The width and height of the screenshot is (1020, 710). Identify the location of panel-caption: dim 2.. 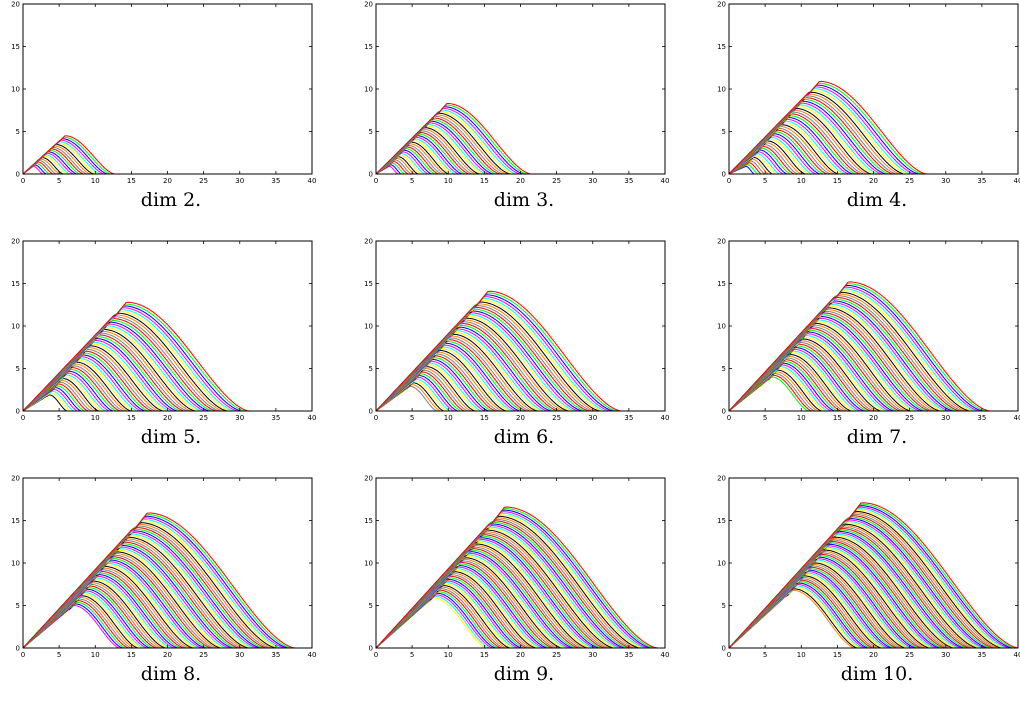
(171, 200).